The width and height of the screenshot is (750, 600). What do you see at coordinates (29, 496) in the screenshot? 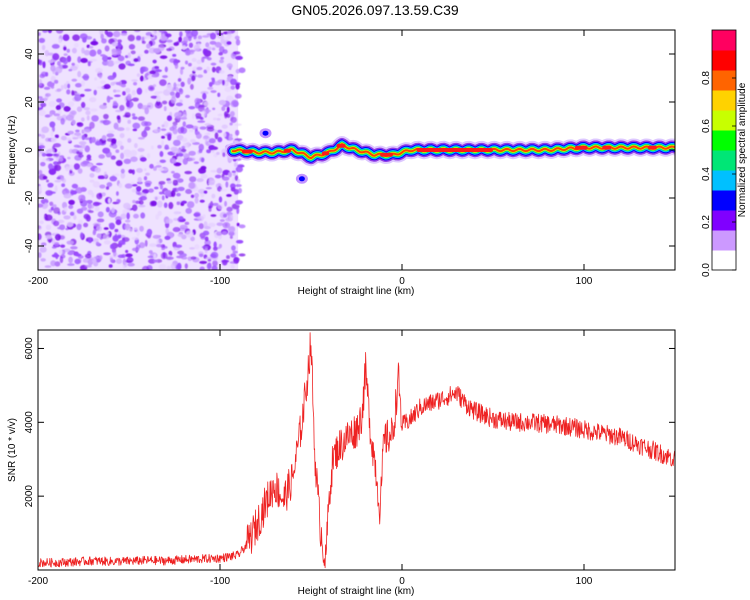
I see `snr-y-tick-label: 2000` at bounding box center [29, 496].